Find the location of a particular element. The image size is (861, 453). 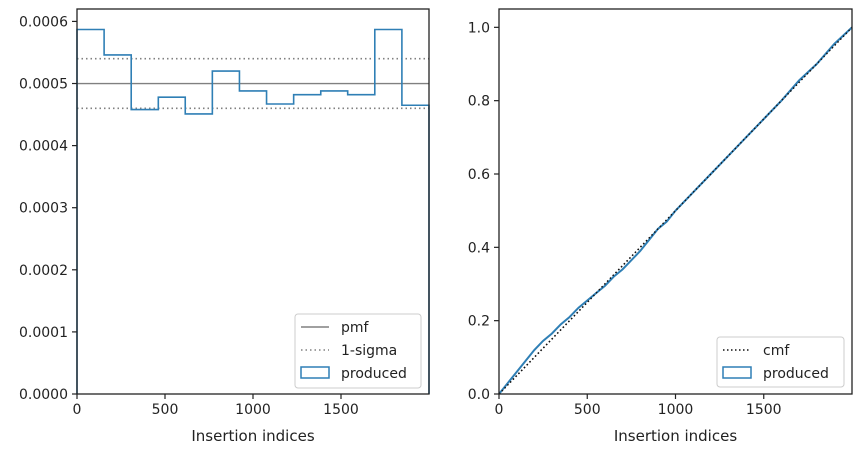

cmf-legend: cmf produced is located at coordinates (780, 362).